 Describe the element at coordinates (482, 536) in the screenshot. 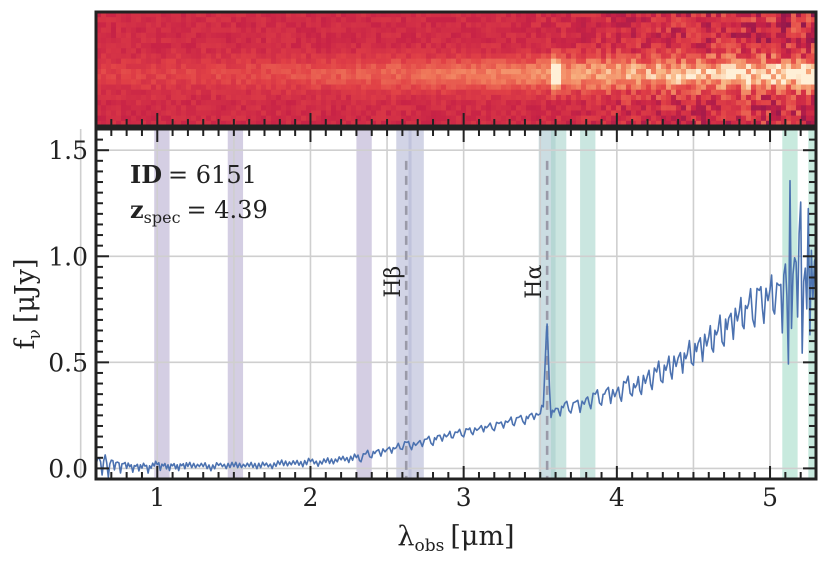

I see `x-label-unit: [μm]` at that location.